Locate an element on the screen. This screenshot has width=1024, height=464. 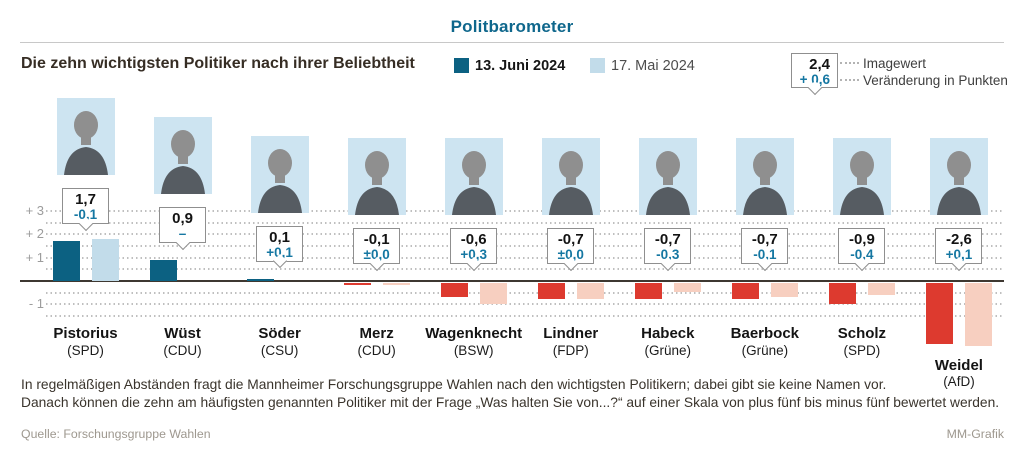
politician-name: Scholz is located at coordinates (862, 333).